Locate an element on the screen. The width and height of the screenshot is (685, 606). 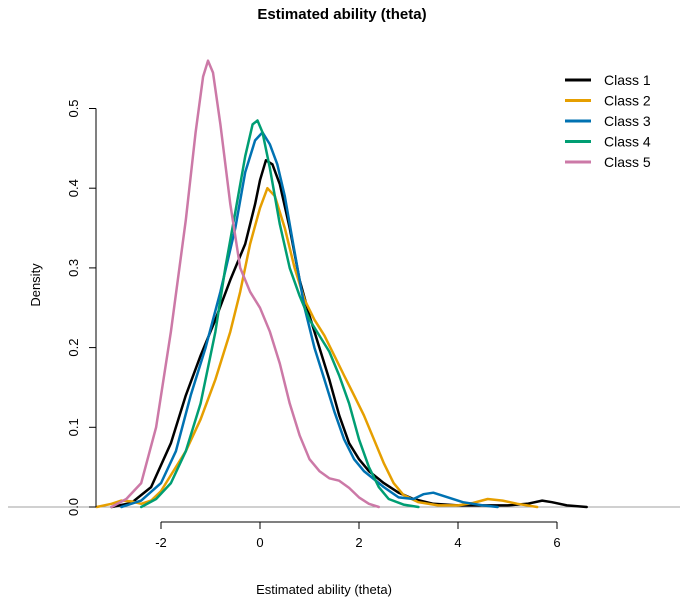
x-axis: -2 0 2 4 6 is located at coordinates (358, 535).